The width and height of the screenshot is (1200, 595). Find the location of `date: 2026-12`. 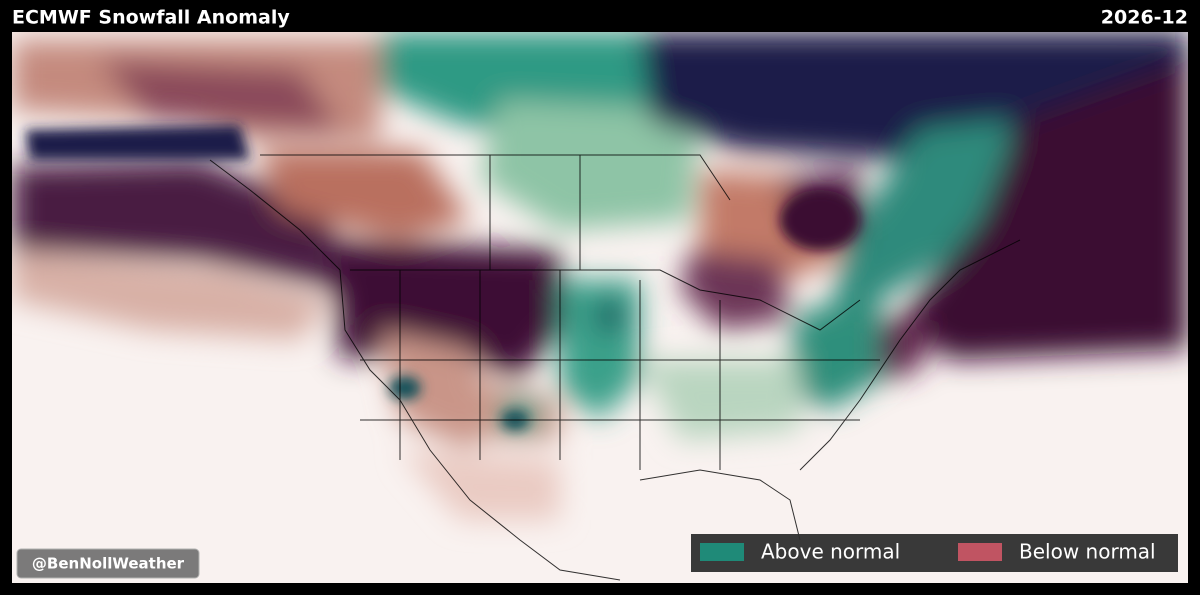

date: 2026-12 is located at coordinates (1144, 18).